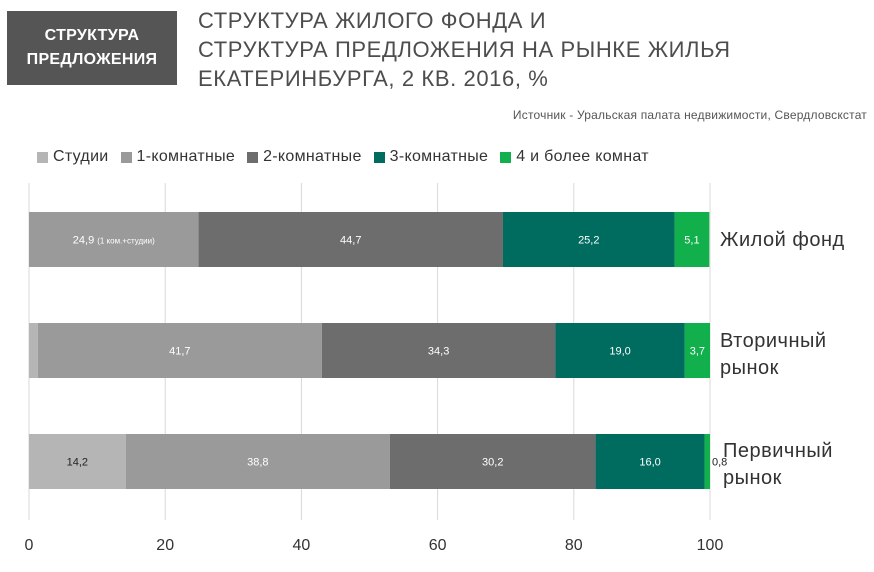  What do you see at coordinates (372, 20) in the screenshot?
I see `chart-title-line-1: СТРУКТУРА ЖИЛОГО ФОНДА И` at bounding box center [372, 20].